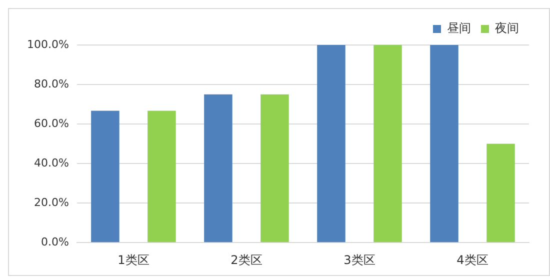 The image size is (550, 280). Describe the element at coordinates (51, 83) in the screenshot. I see `y-tick-label: 80.0%` at that location.